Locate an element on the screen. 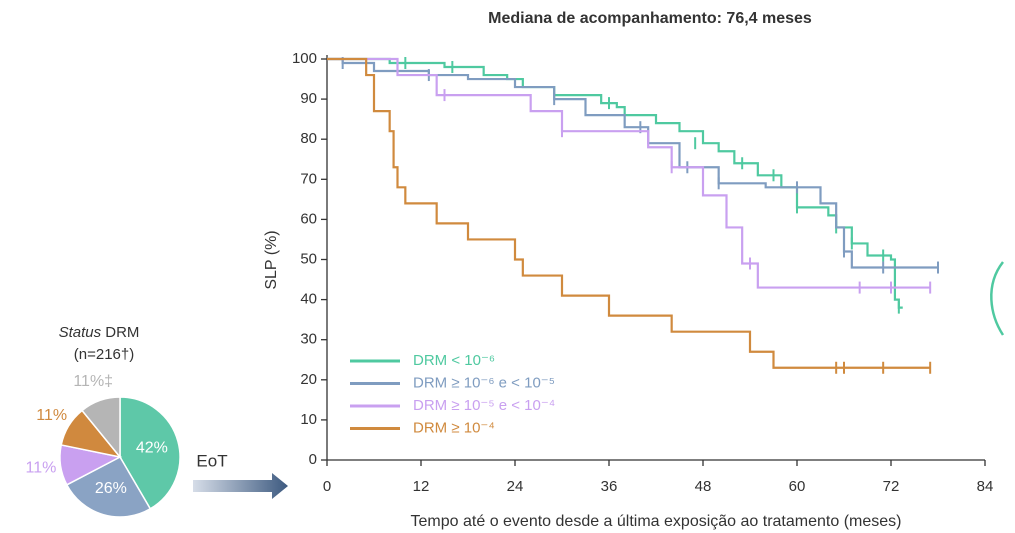 This screenshot has height=533, width=1015. y-tick-label: 10 is located at coordinates (308, 419).